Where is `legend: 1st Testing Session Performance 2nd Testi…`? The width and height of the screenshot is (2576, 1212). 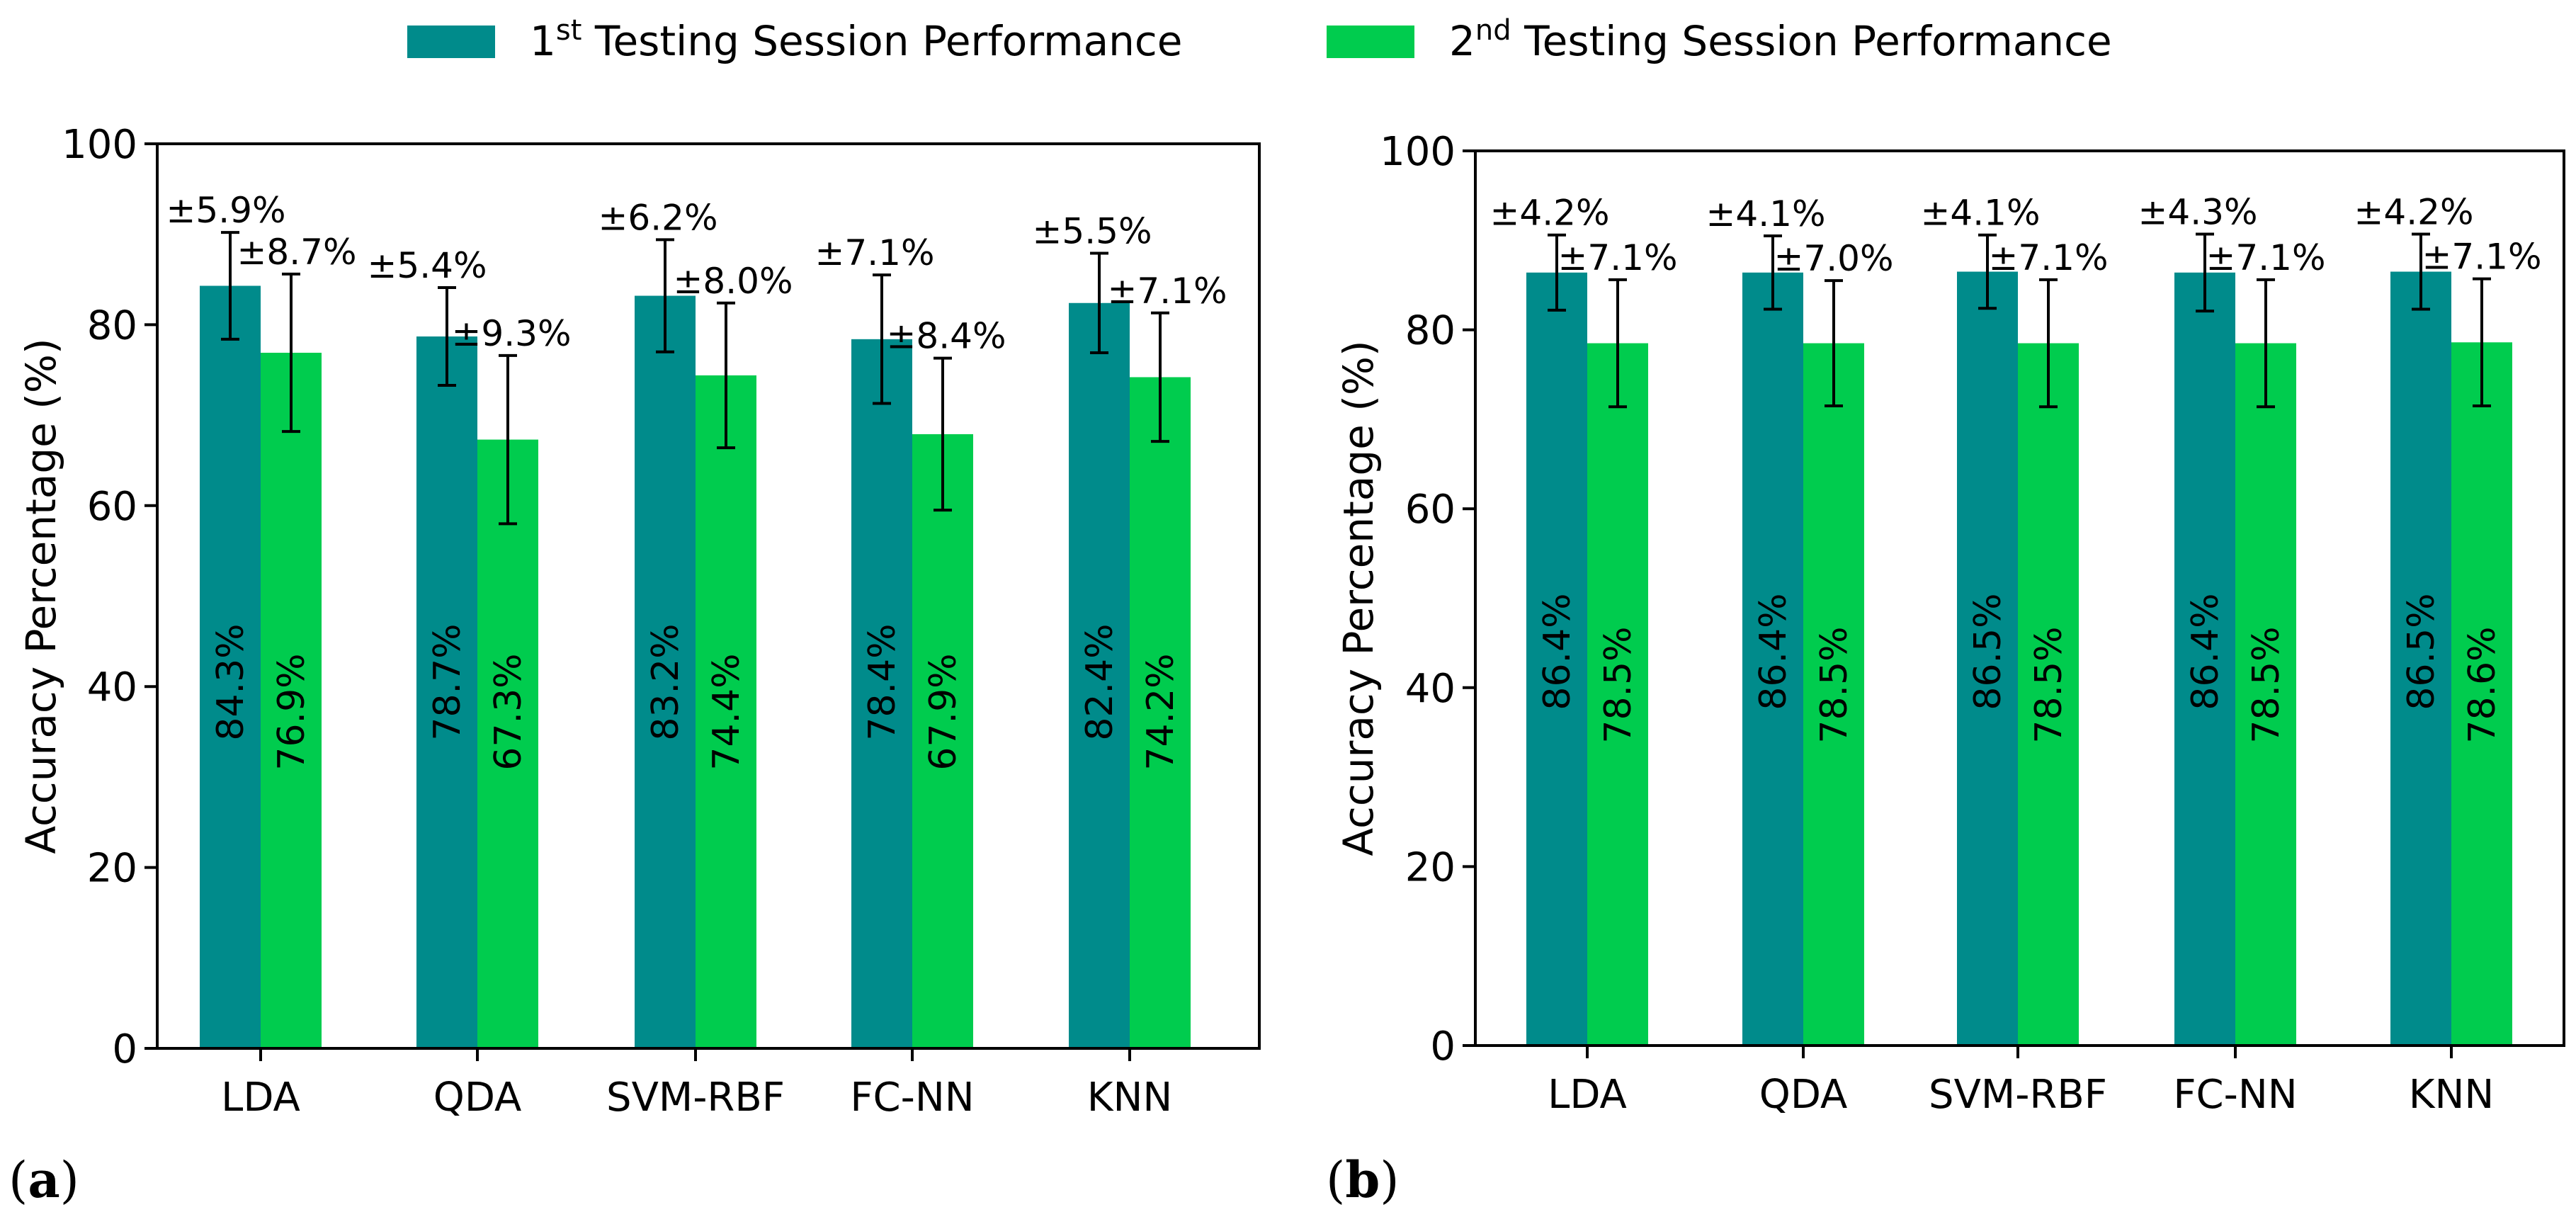 legend: 1st Testing Session Performance 2nd Testi… is located at coordinates (1259, 40).